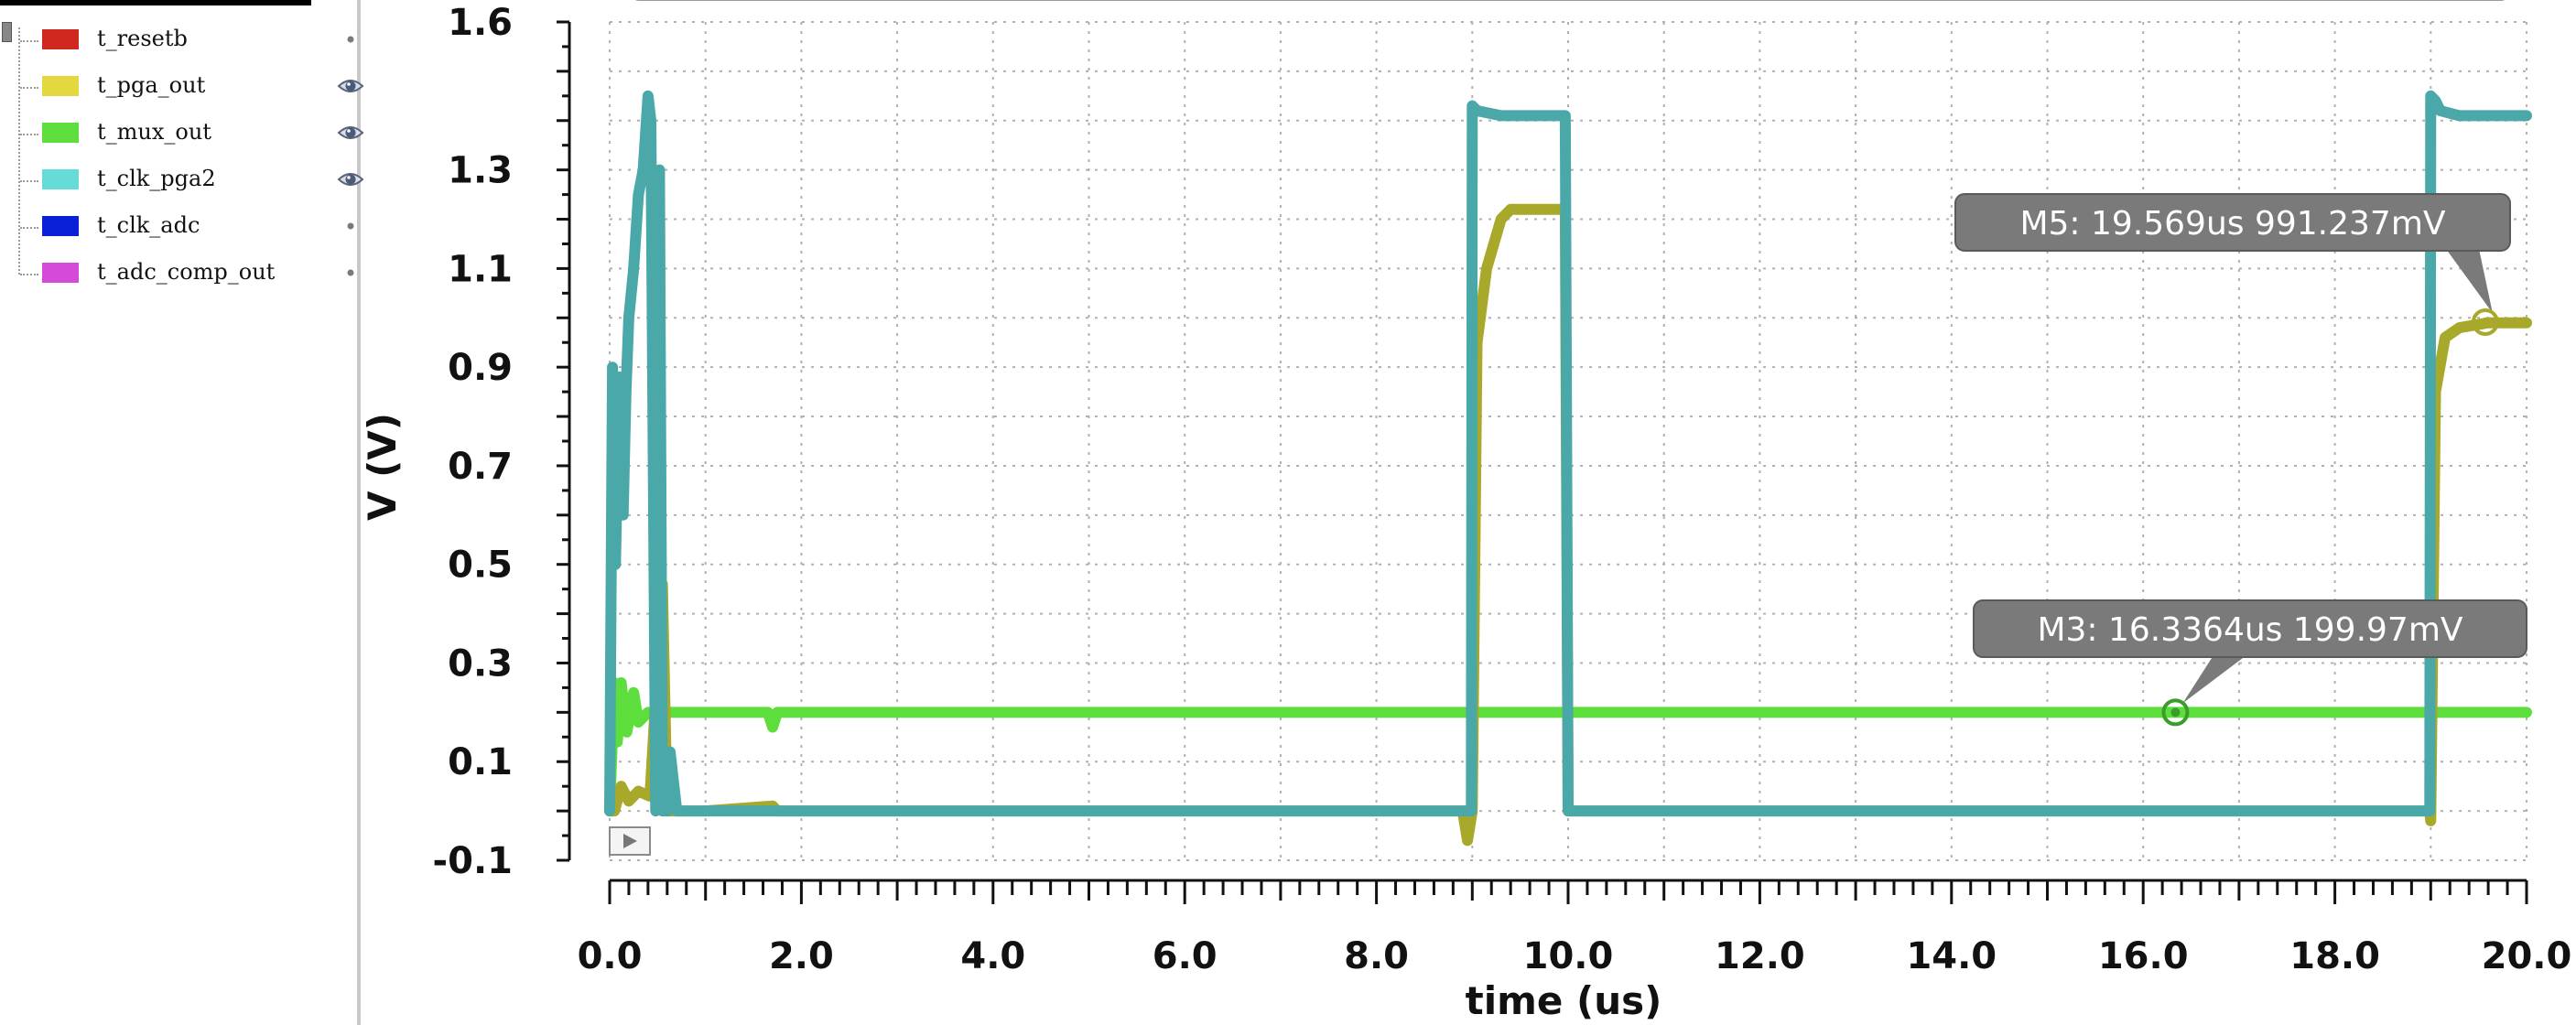  What do you see at coordinates (383, 467) in the screenshot?
I see `y-axis-label: V (V)` at bounding box center [383, 467].